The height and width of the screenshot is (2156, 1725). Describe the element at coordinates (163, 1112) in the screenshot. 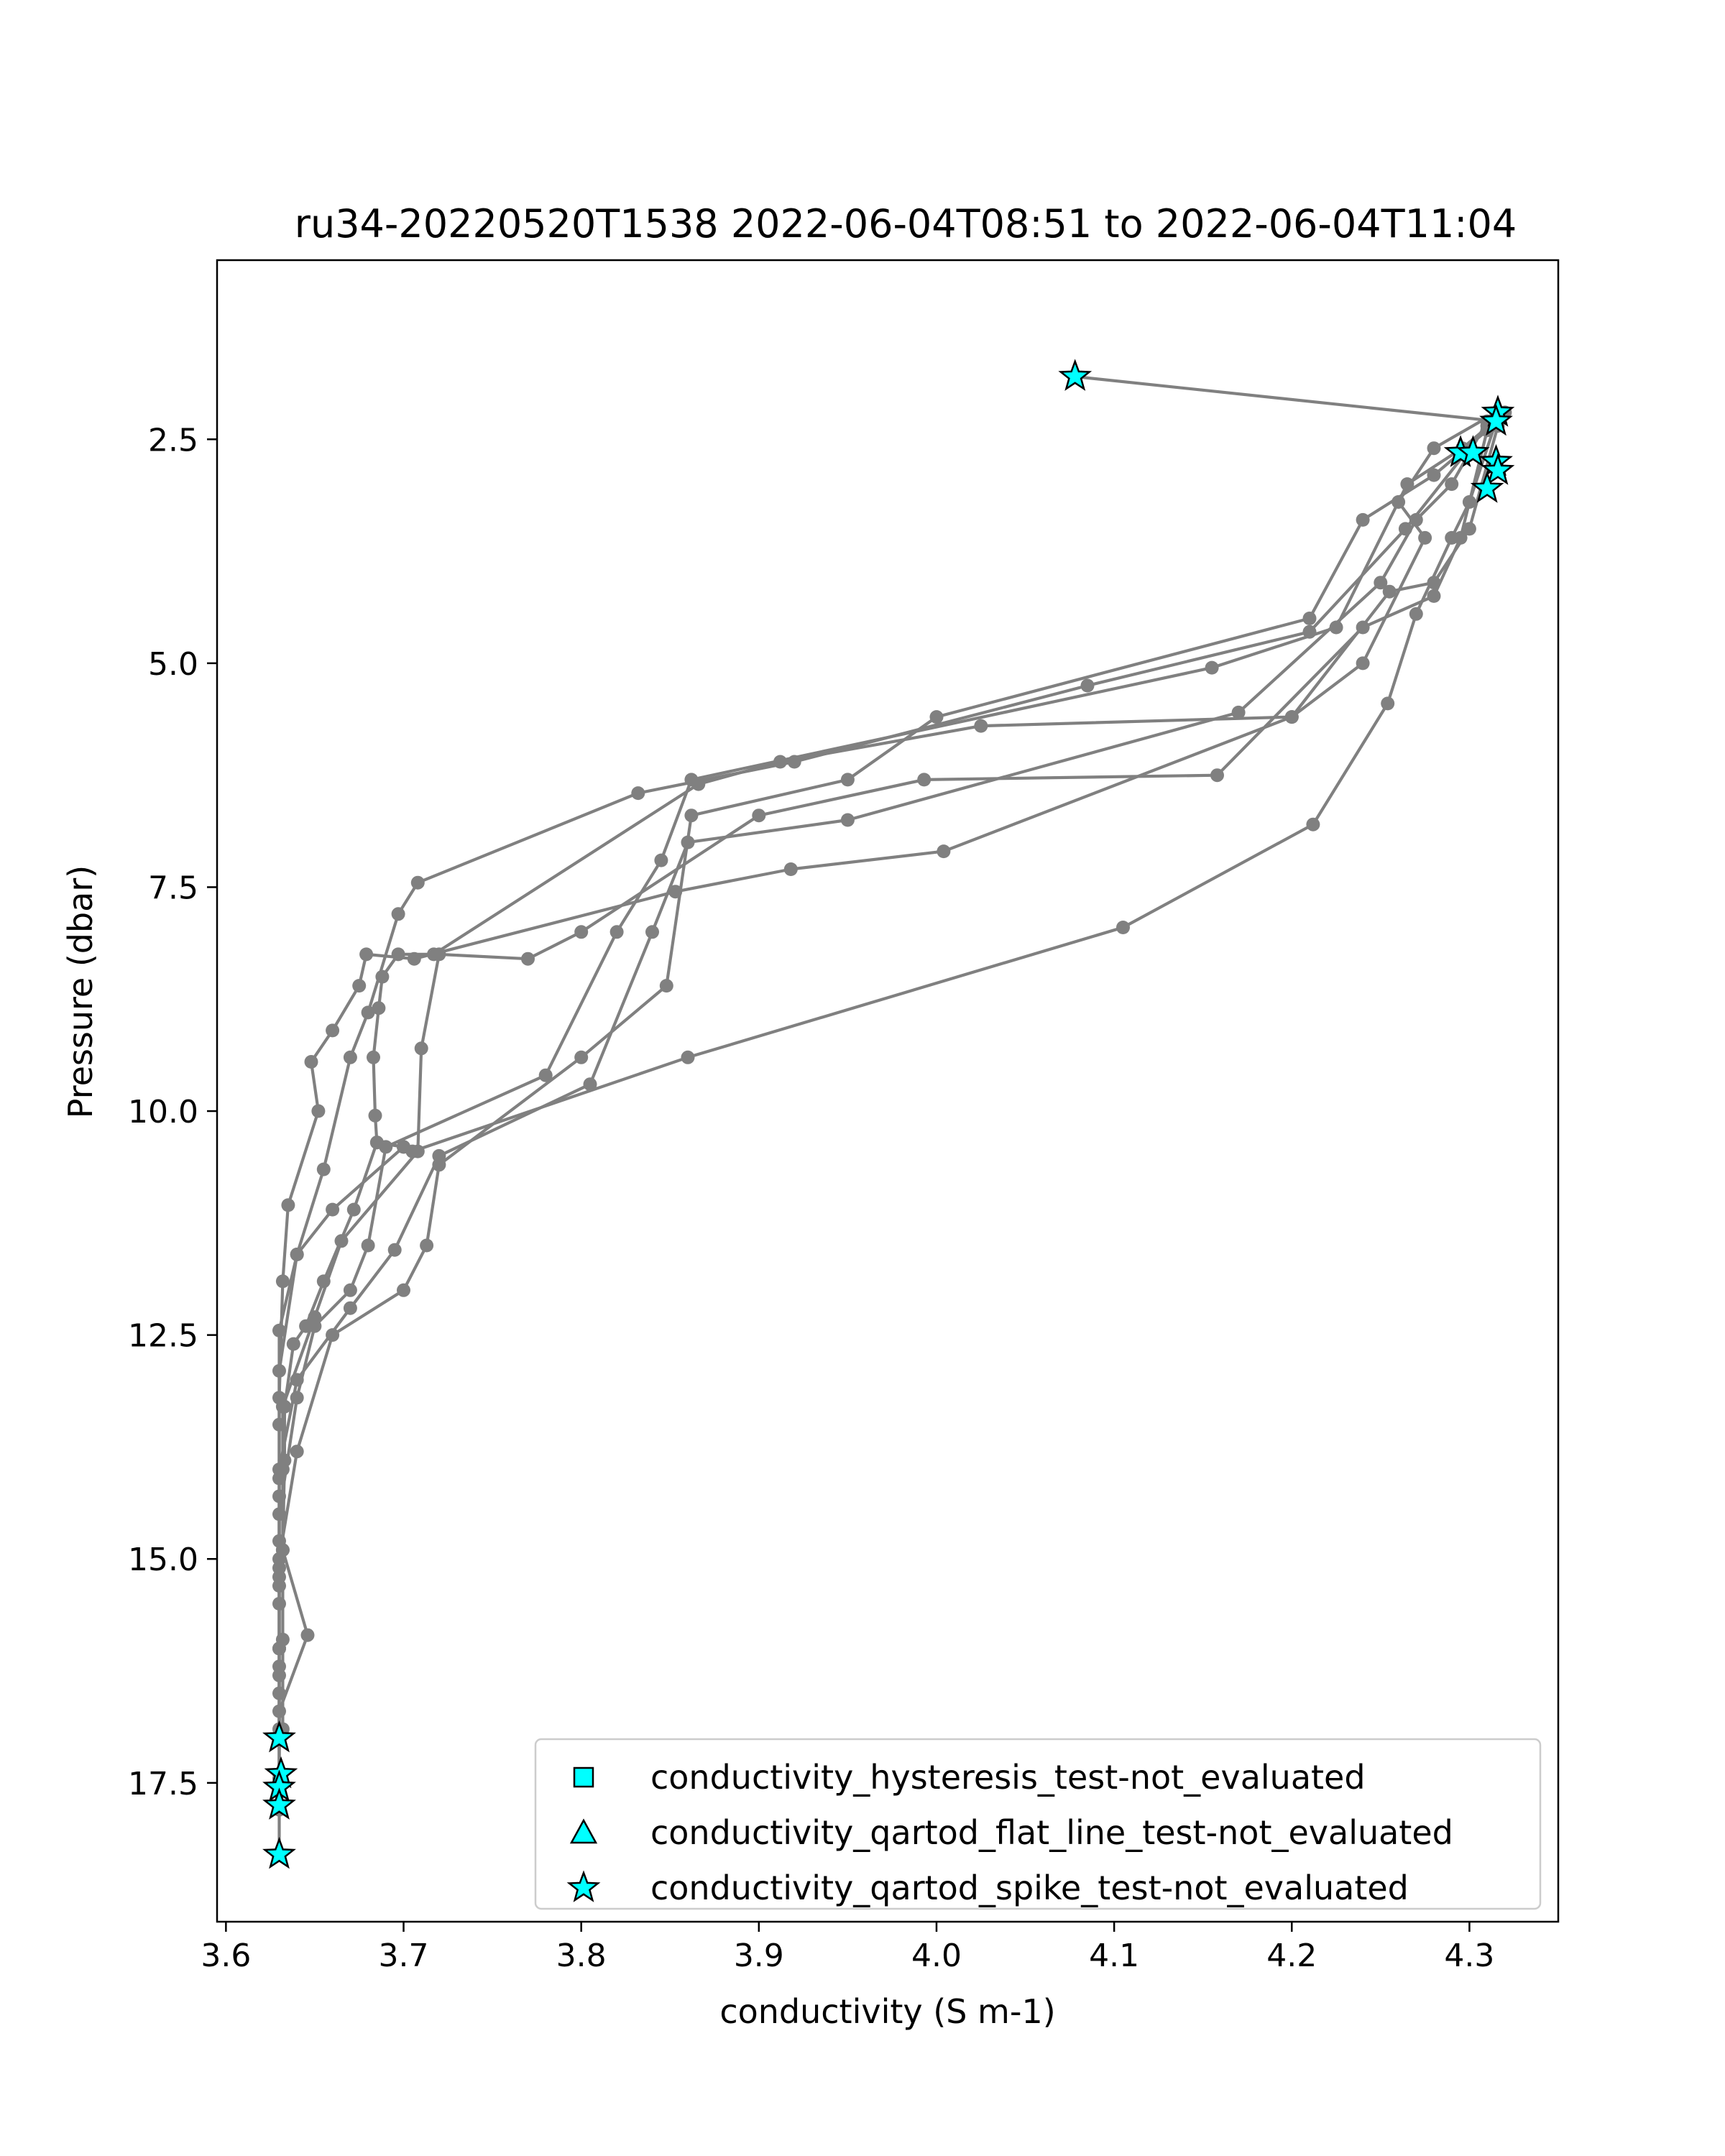

I see `y-tick-label: 10.0` at that location.